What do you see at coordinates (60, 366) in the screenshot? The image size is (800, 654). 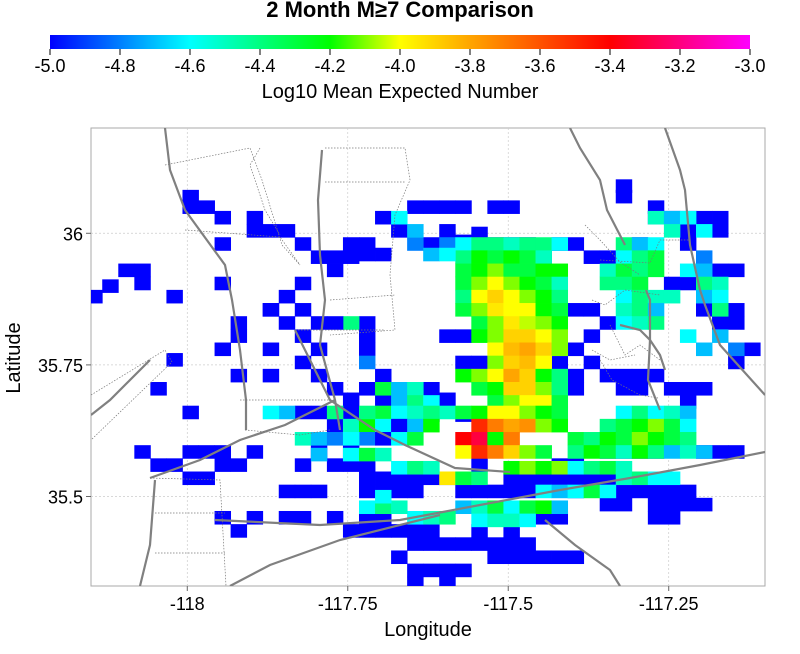 I see `y-tick-label: 35.75` at bounding box center [60, 366].